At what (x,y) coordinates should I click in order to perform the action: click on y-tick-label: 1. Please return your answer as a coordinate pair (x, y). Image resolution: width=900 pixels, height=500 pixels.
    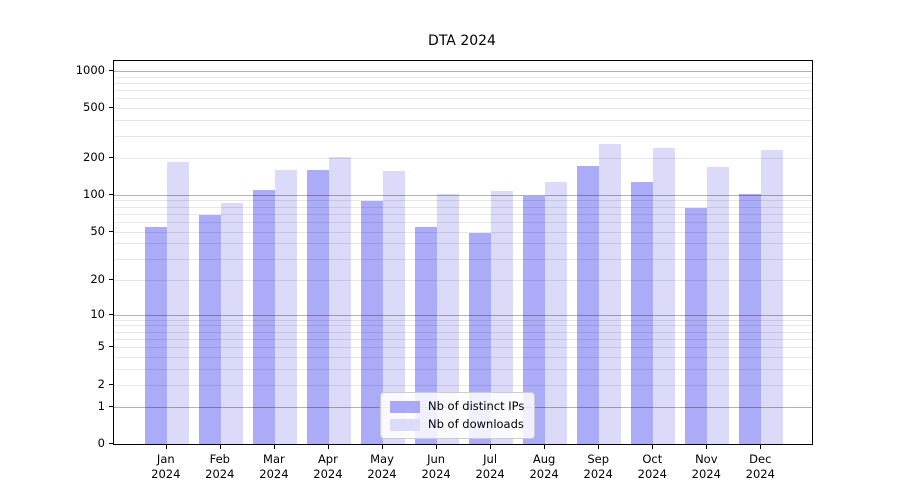
    Looking at the image, I should click on (101, 405).